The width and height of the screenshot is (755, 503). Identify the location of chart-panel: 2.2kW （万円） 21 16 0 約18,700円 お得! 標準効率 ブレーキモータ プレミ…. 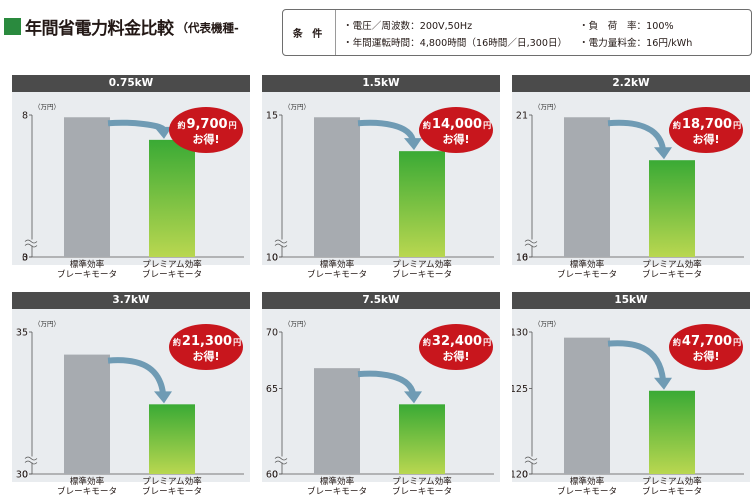
(631, 177).